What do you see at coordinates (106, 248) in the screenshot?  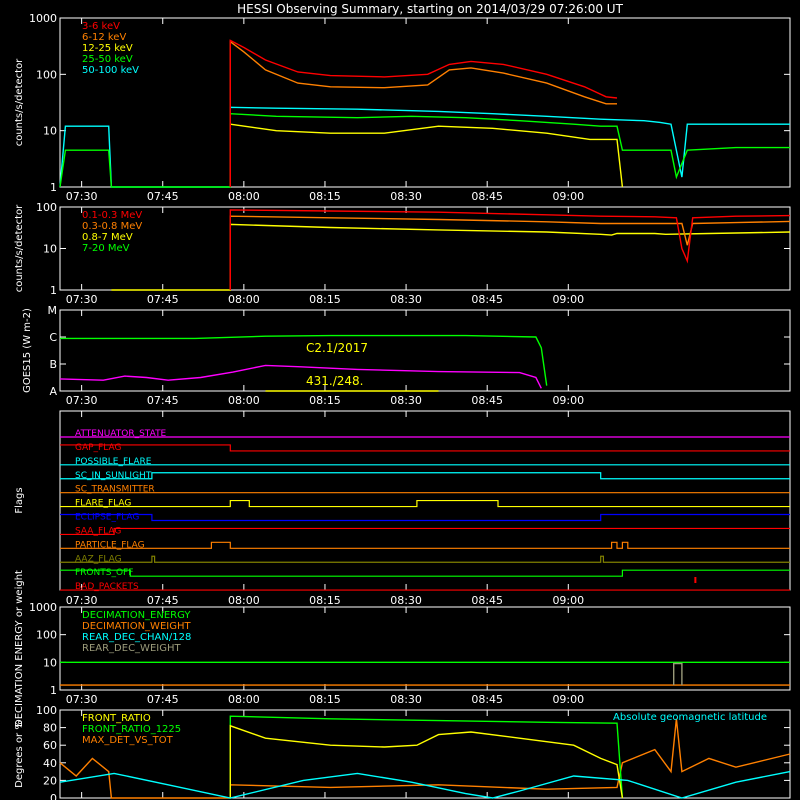 I see `legend-7-20-mev: 7-20 MeV` at bounding box center [106, 248].